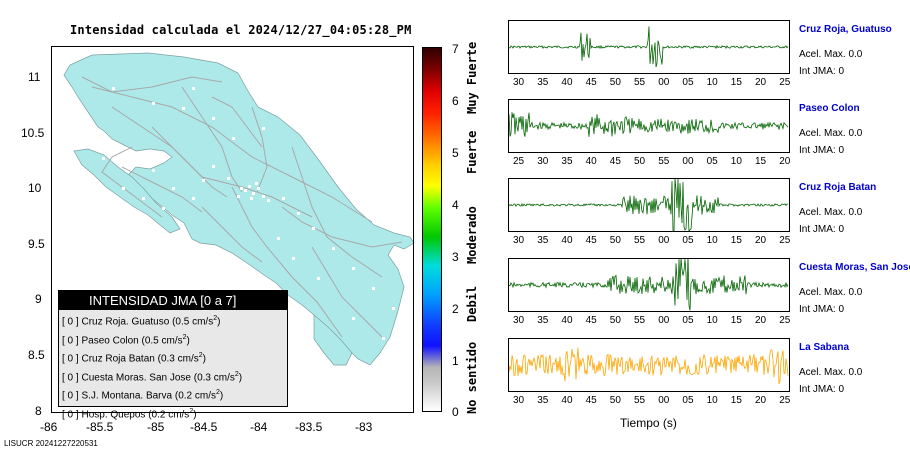 The image size is (910, 460). I want to click on trace-station-name: Cruz Roja Batan, so click(838, 187).